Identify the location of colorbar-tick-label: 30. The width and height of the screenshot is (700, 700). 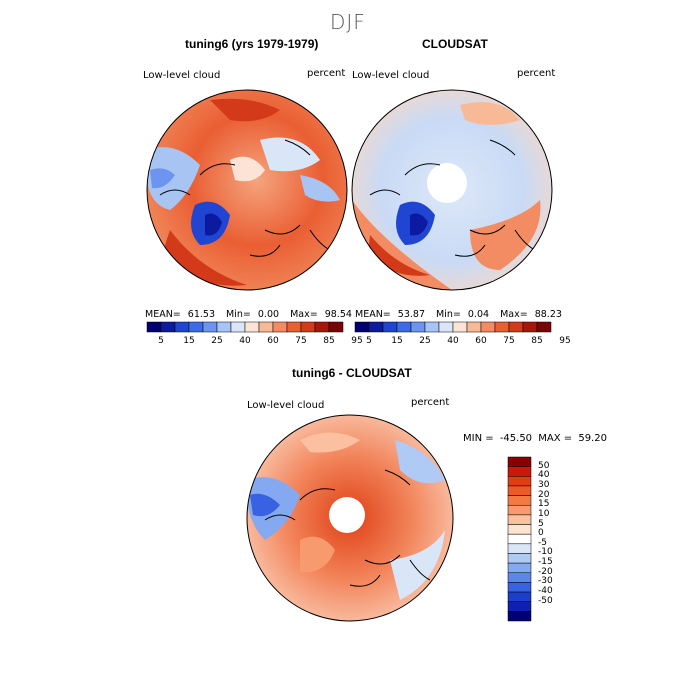
(544, 484).